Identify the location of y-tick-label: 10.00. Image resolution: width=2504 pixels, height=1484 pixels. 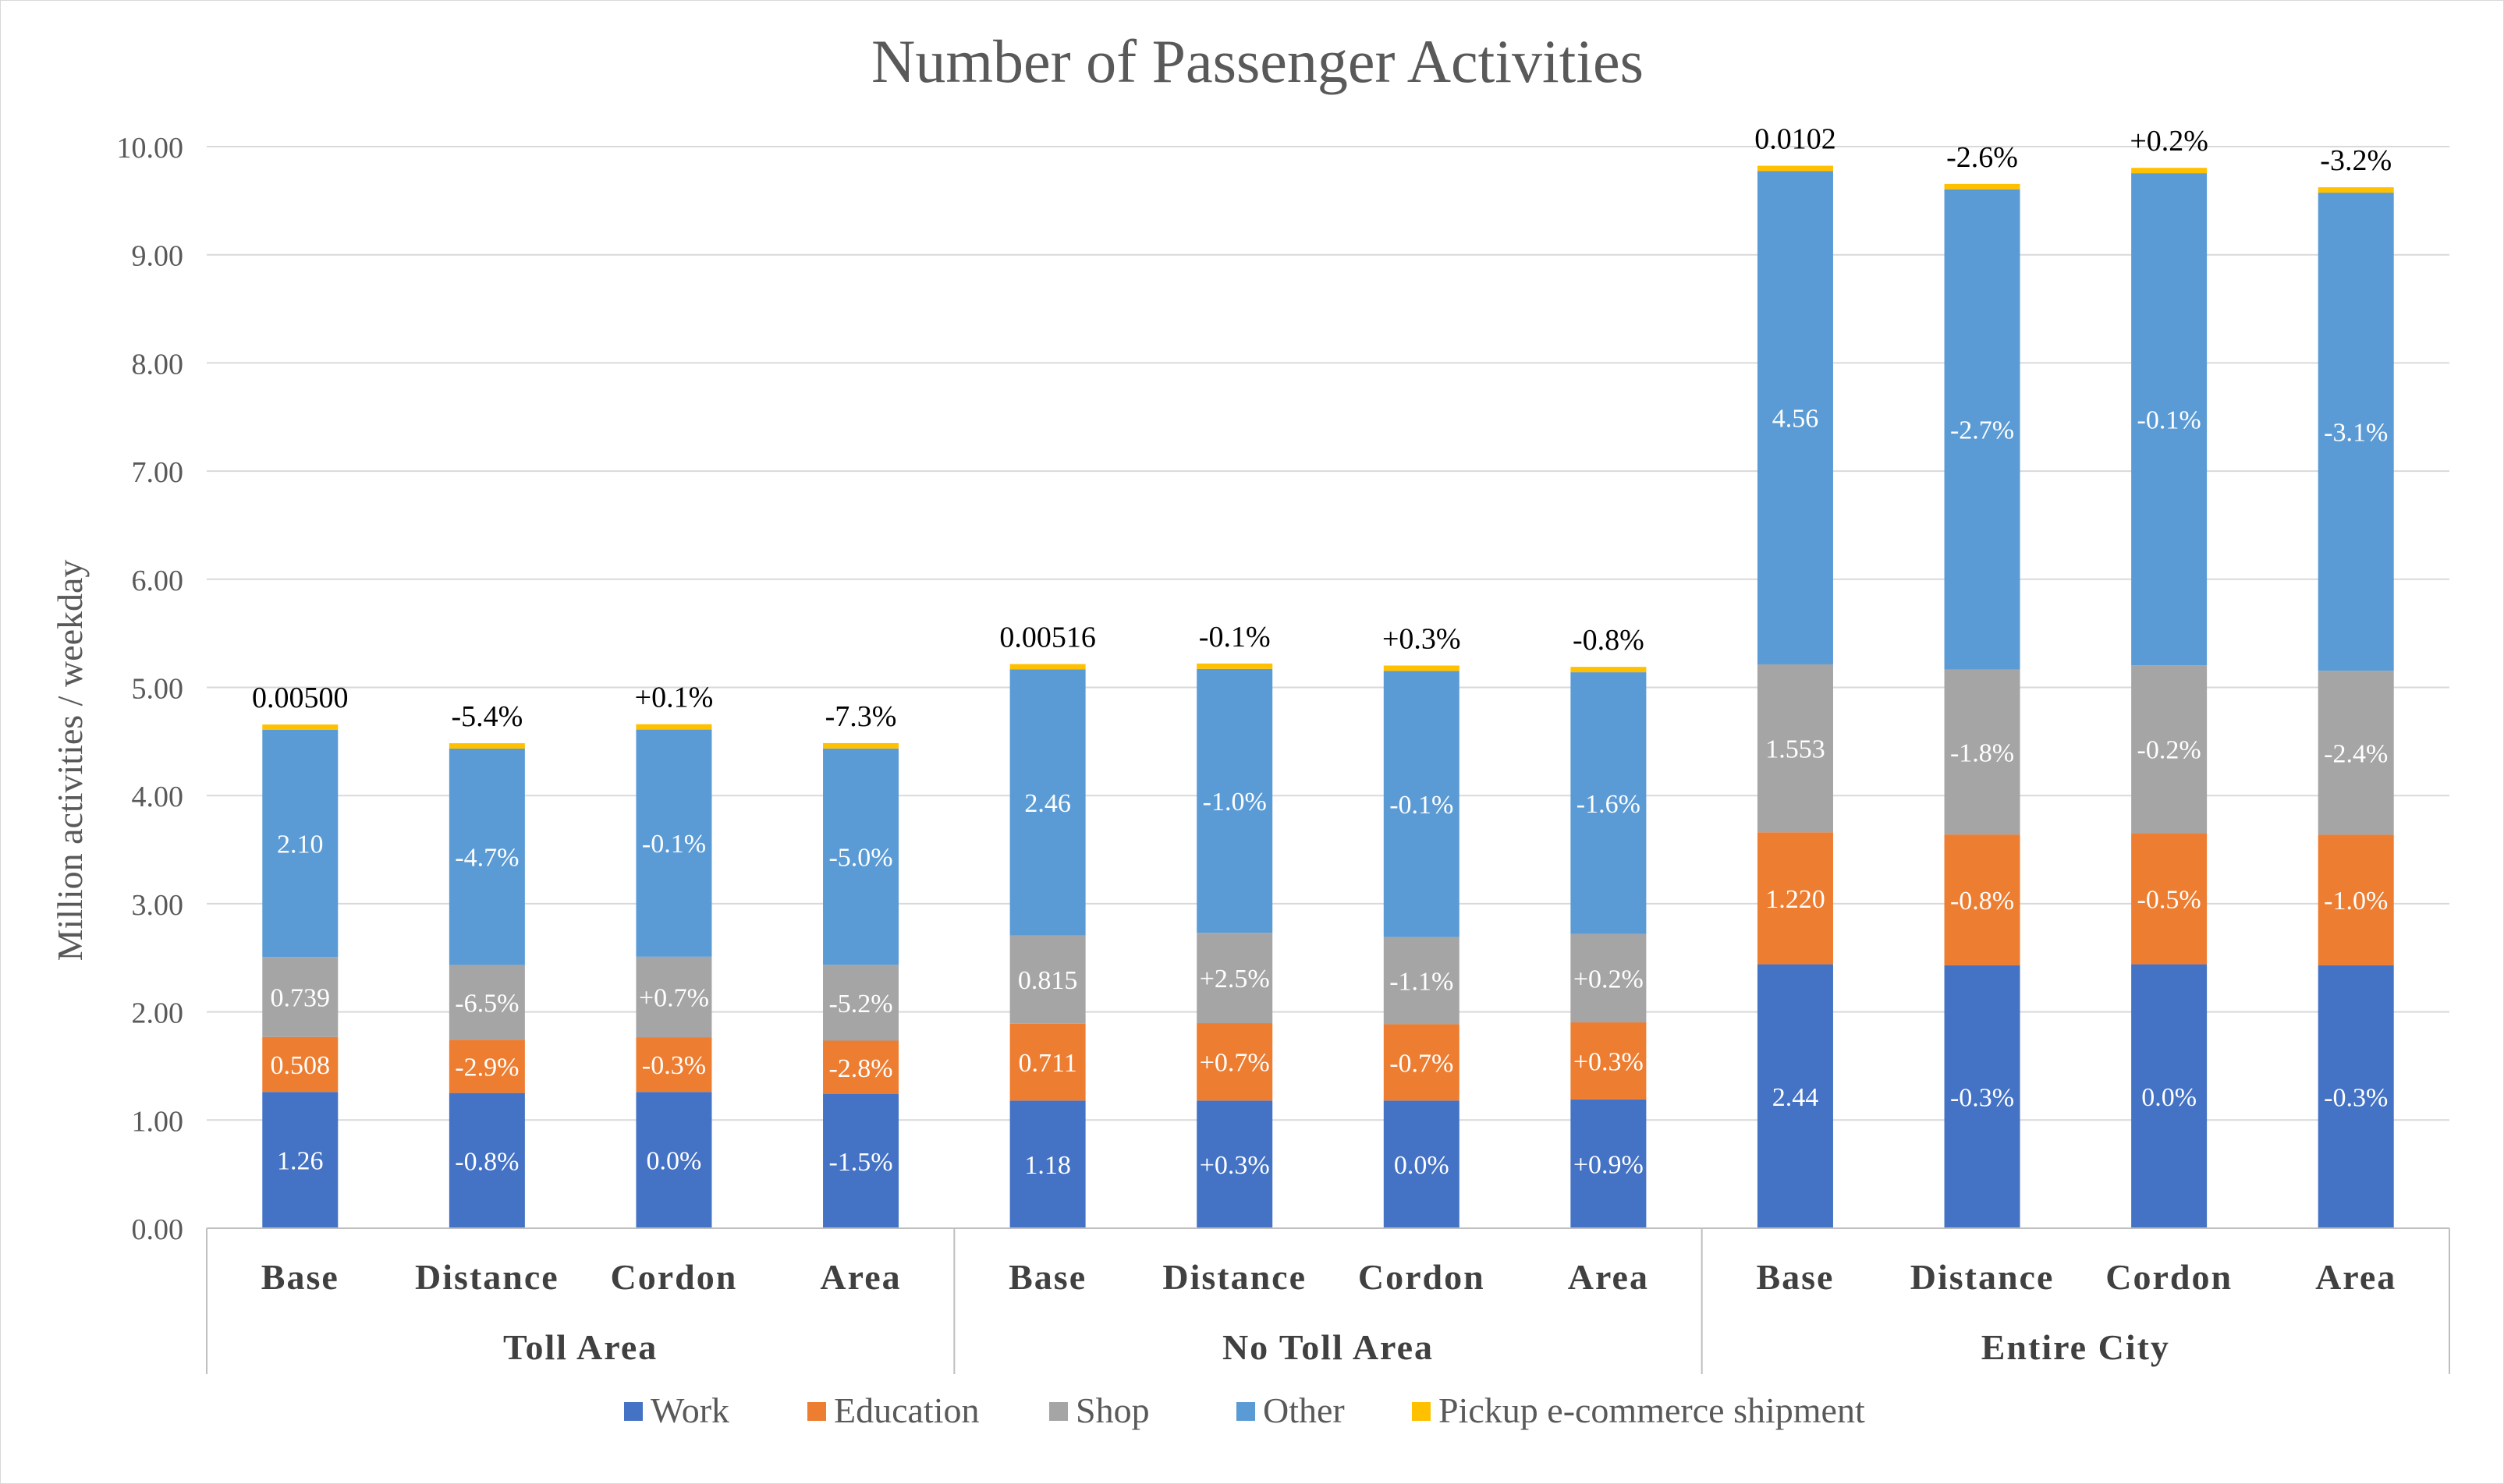
(150, 148).